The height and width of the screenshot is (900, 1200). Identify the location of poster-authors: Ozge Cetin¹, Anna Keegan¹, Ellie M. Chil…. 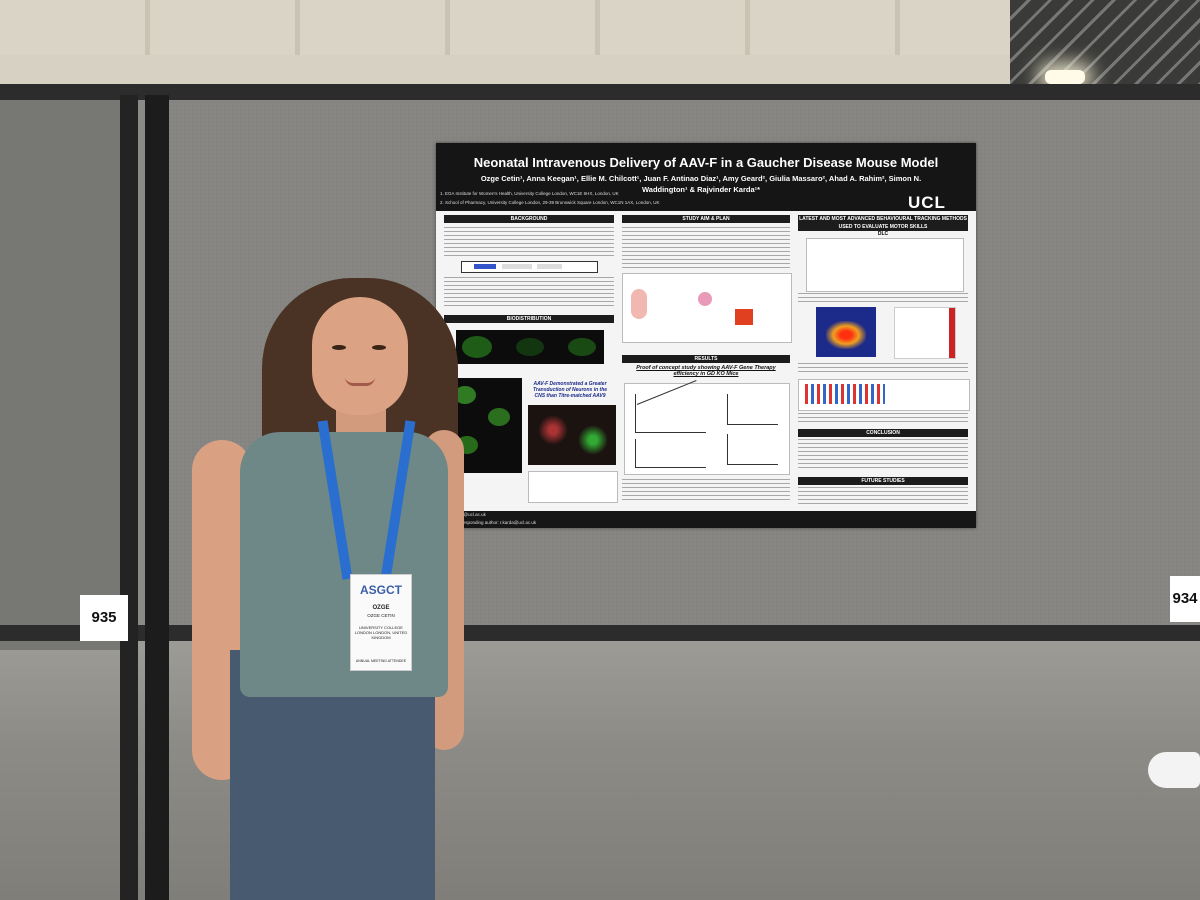
(701, 184).